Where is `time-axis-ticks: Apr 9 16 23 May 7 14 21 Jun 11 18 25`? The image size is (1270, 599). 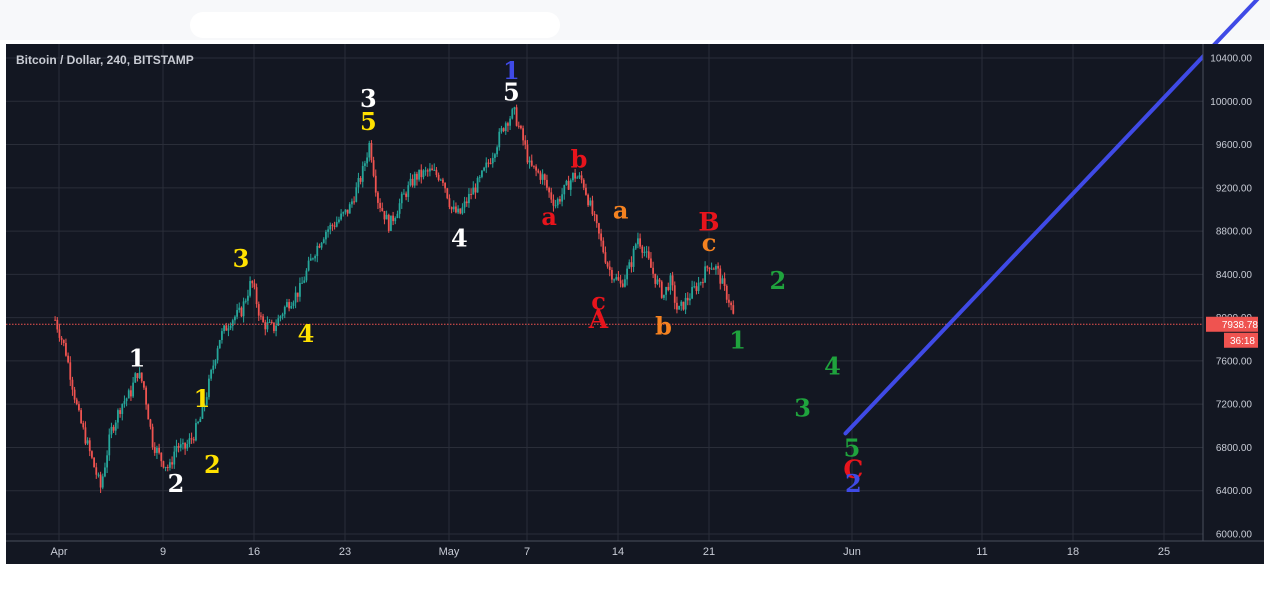
time-axis-ticks: Apr 9 16 23 May 7 14 21 Jun 11 18 25 is located at coordinates (610, 552).